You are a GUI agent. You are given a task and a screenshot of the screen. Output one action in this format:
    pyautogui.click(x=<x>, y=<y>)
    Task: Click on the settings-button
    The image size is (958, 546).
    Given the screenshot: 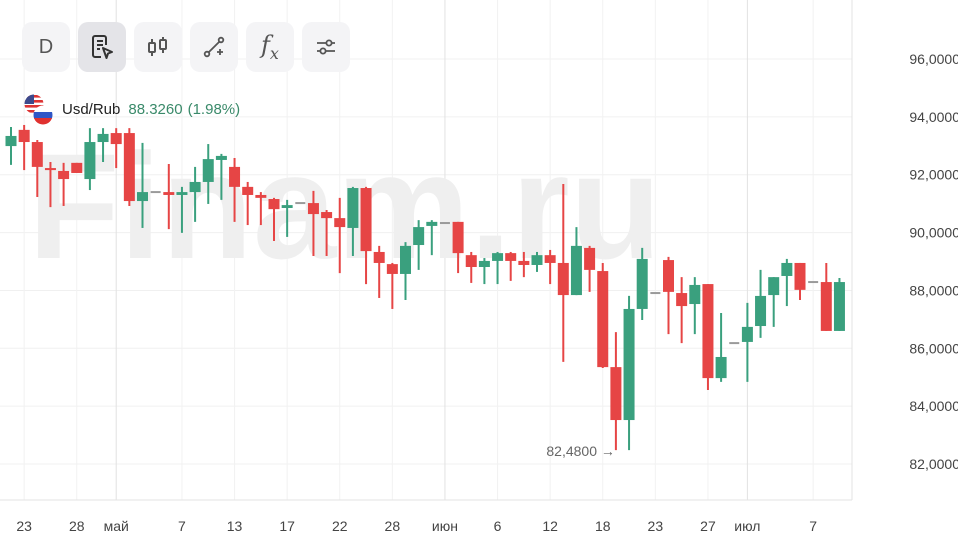 What is the action you would take?
    pyautogui.click(x=326, y=47)
    